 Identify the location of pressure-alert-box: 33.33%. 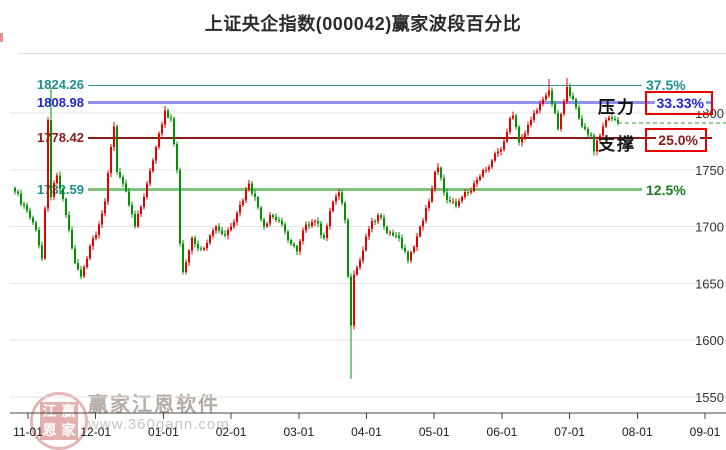
(679, 102).